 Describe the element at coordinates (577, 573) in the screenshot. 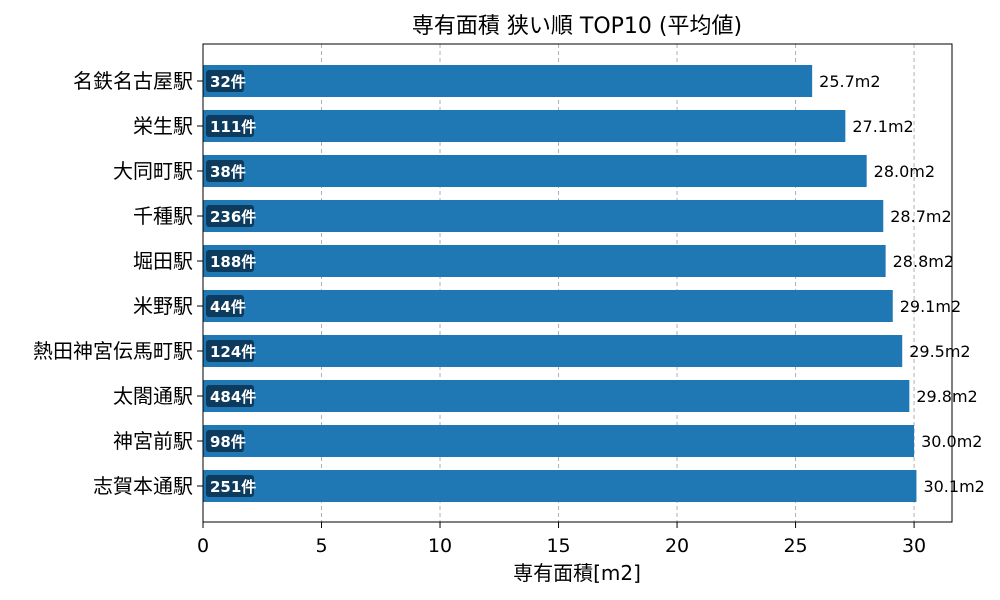

I see `x-axis-title: 専有面積[m2]` at that location.